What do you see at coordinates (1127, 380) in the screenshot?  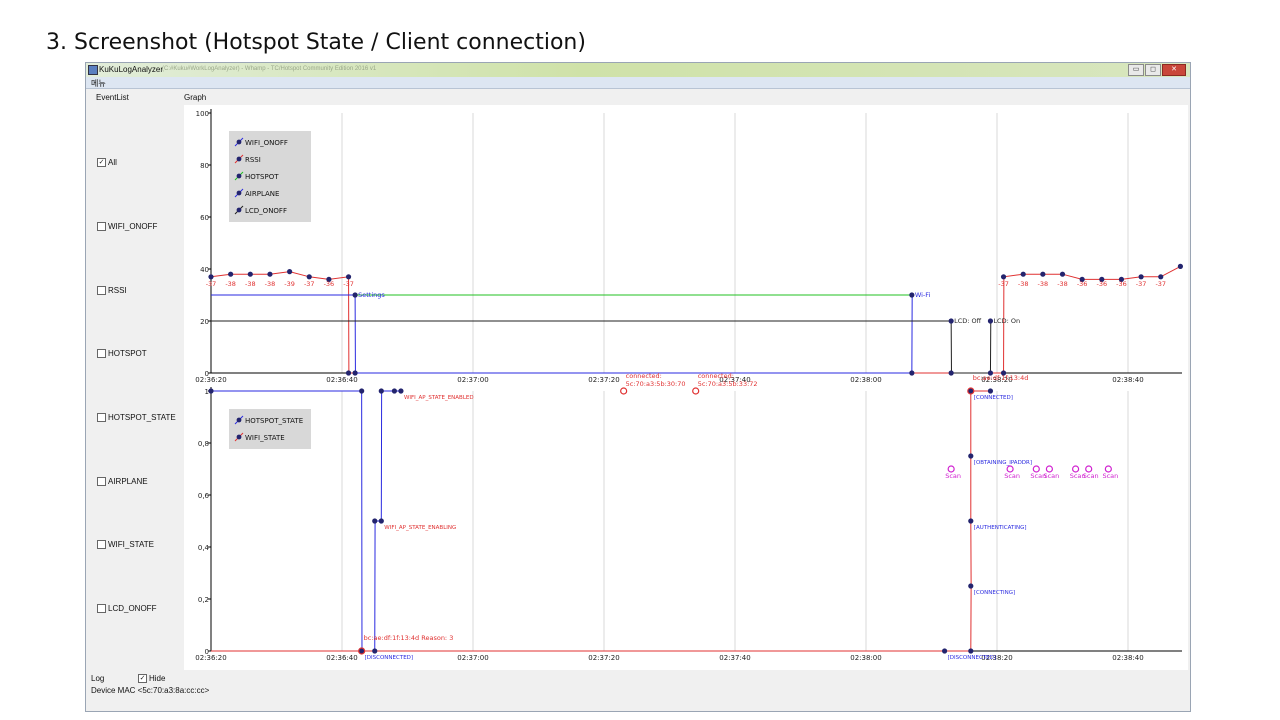 I see `x-tick-label: 02:38:40` at bounding box center [1127, 380].